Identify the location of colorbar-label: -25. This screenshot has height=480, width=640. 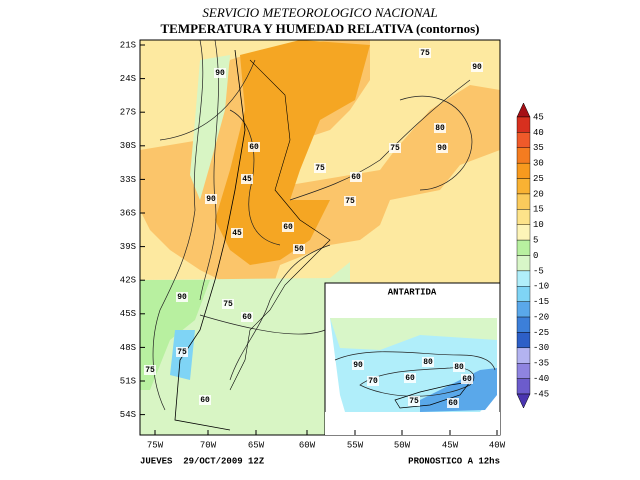
(541, 333).